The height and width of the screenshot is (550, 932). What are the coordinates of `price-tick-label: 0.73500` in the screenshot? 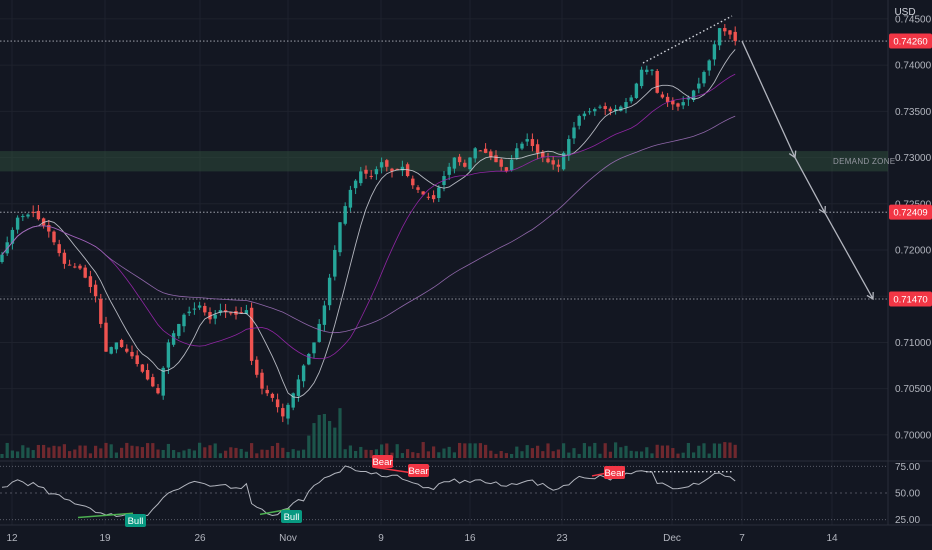 It's located at (913, 112).